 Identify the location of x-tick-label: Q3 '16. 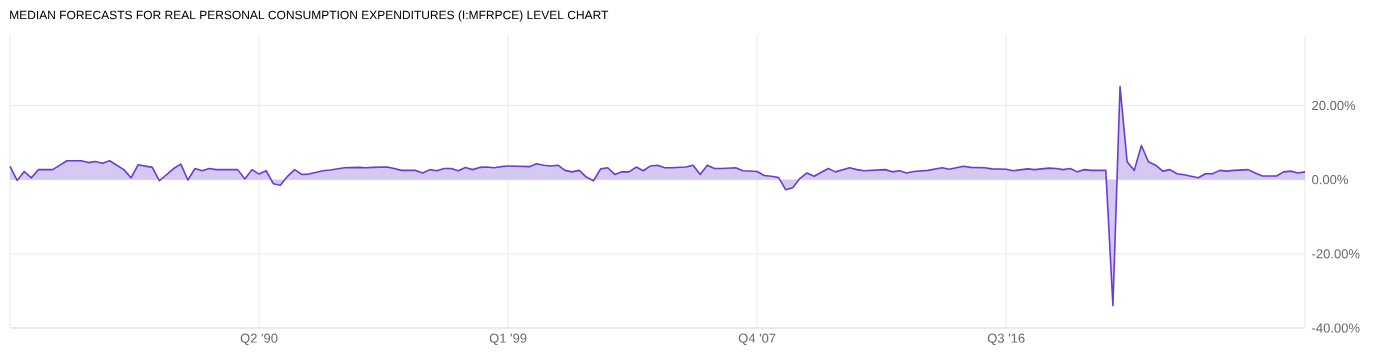
(1006, 339).